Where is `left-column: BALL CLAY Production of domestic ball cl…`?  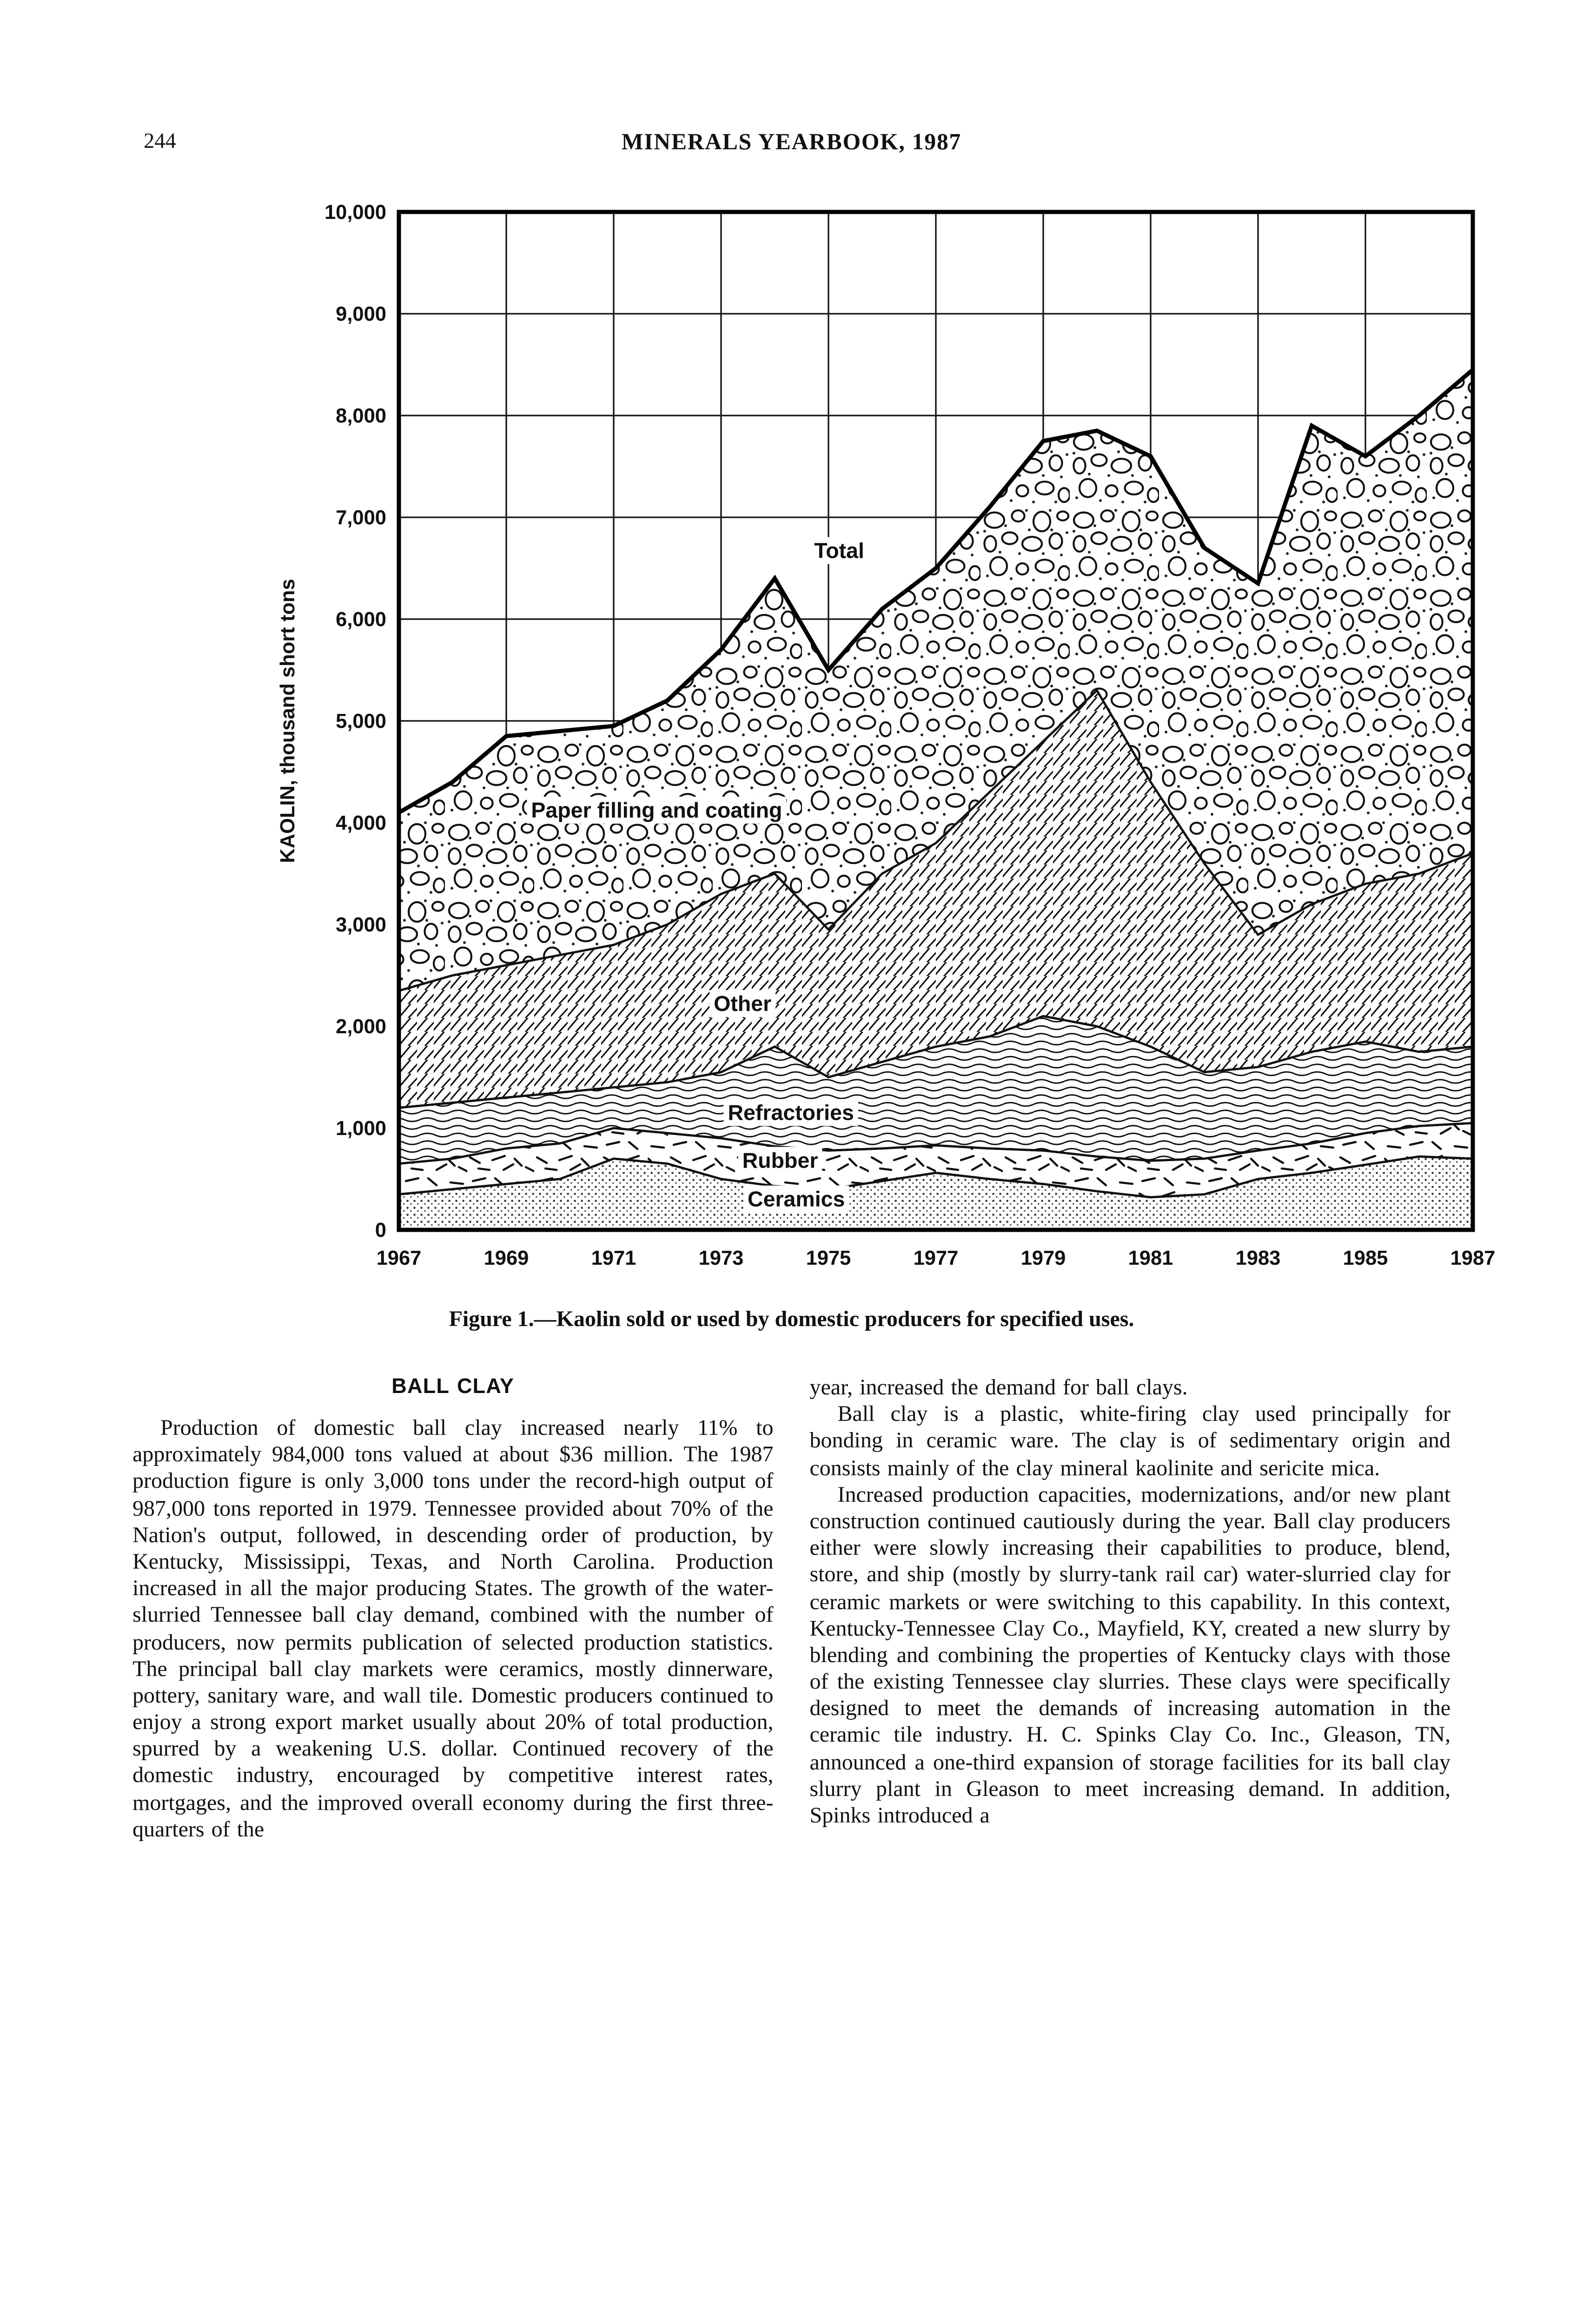 left-column: BALL CLAY Production of domestic ball cl… is located at coordinates (453, 1609).